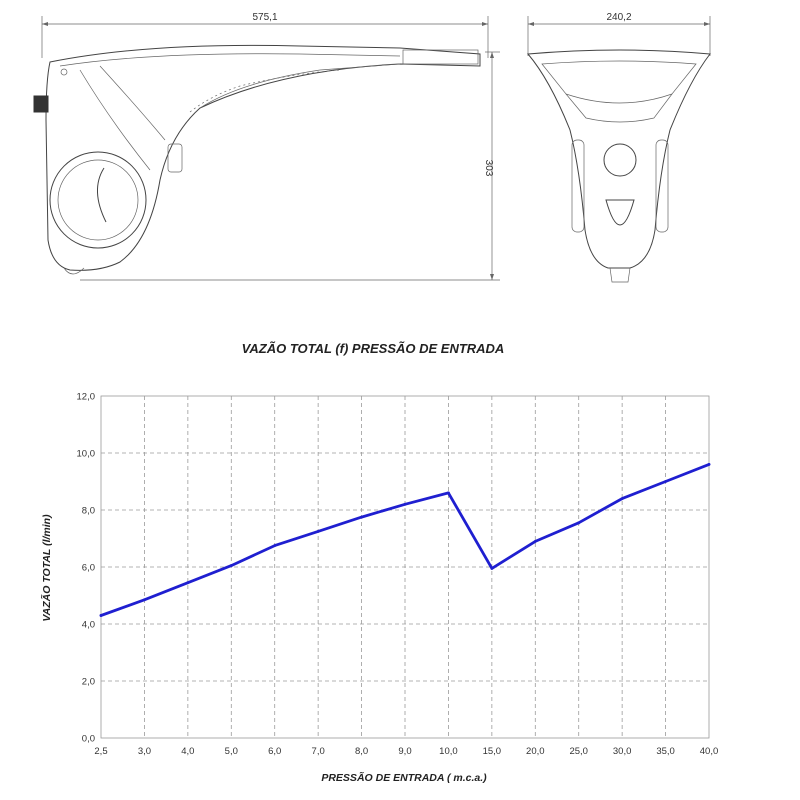  What do you see at coordinates (448, 751) in the screenshot?
I see `x-tick-label: 10,0` at bounding box center [448, 751].